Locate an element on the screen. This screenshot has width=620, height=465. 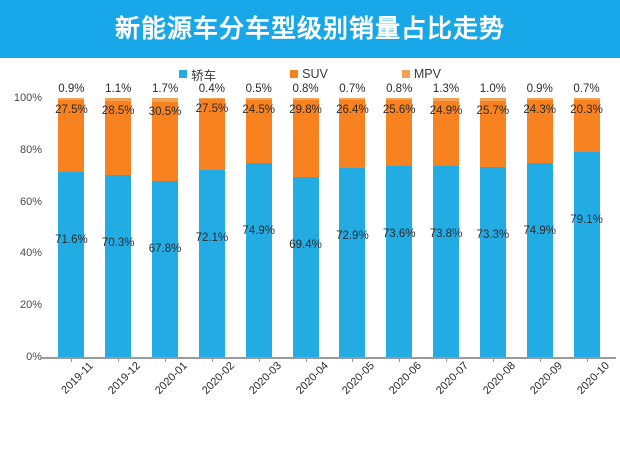
legend-item-car: 轿车 is located at coordinates (197, 74).